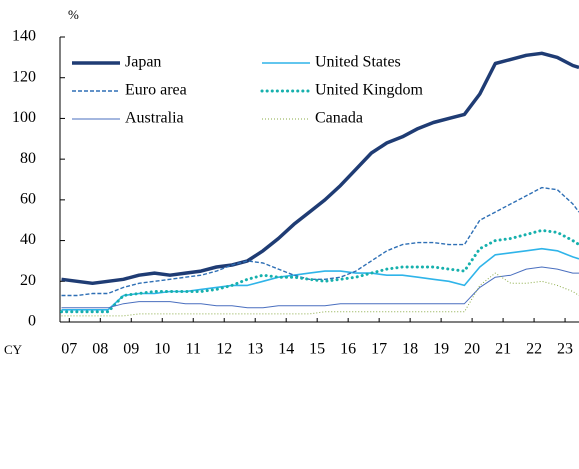 This screenshot has width=579, height=469. Describe the element at coordinates (410, 349) in the screenshot. I see `x-tick-label: 18` at that location.